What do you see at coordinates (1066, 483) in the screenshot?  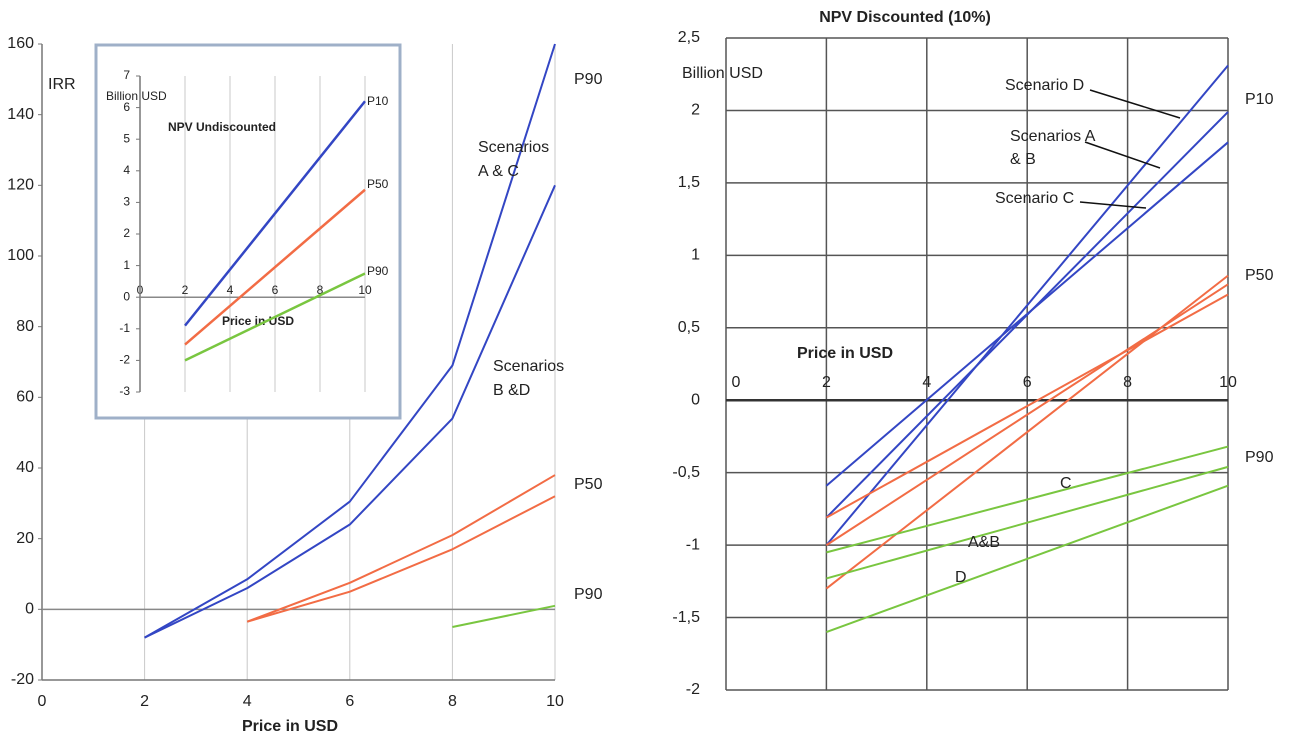 I see `annotation: C` at bounding box center [1066, 483].